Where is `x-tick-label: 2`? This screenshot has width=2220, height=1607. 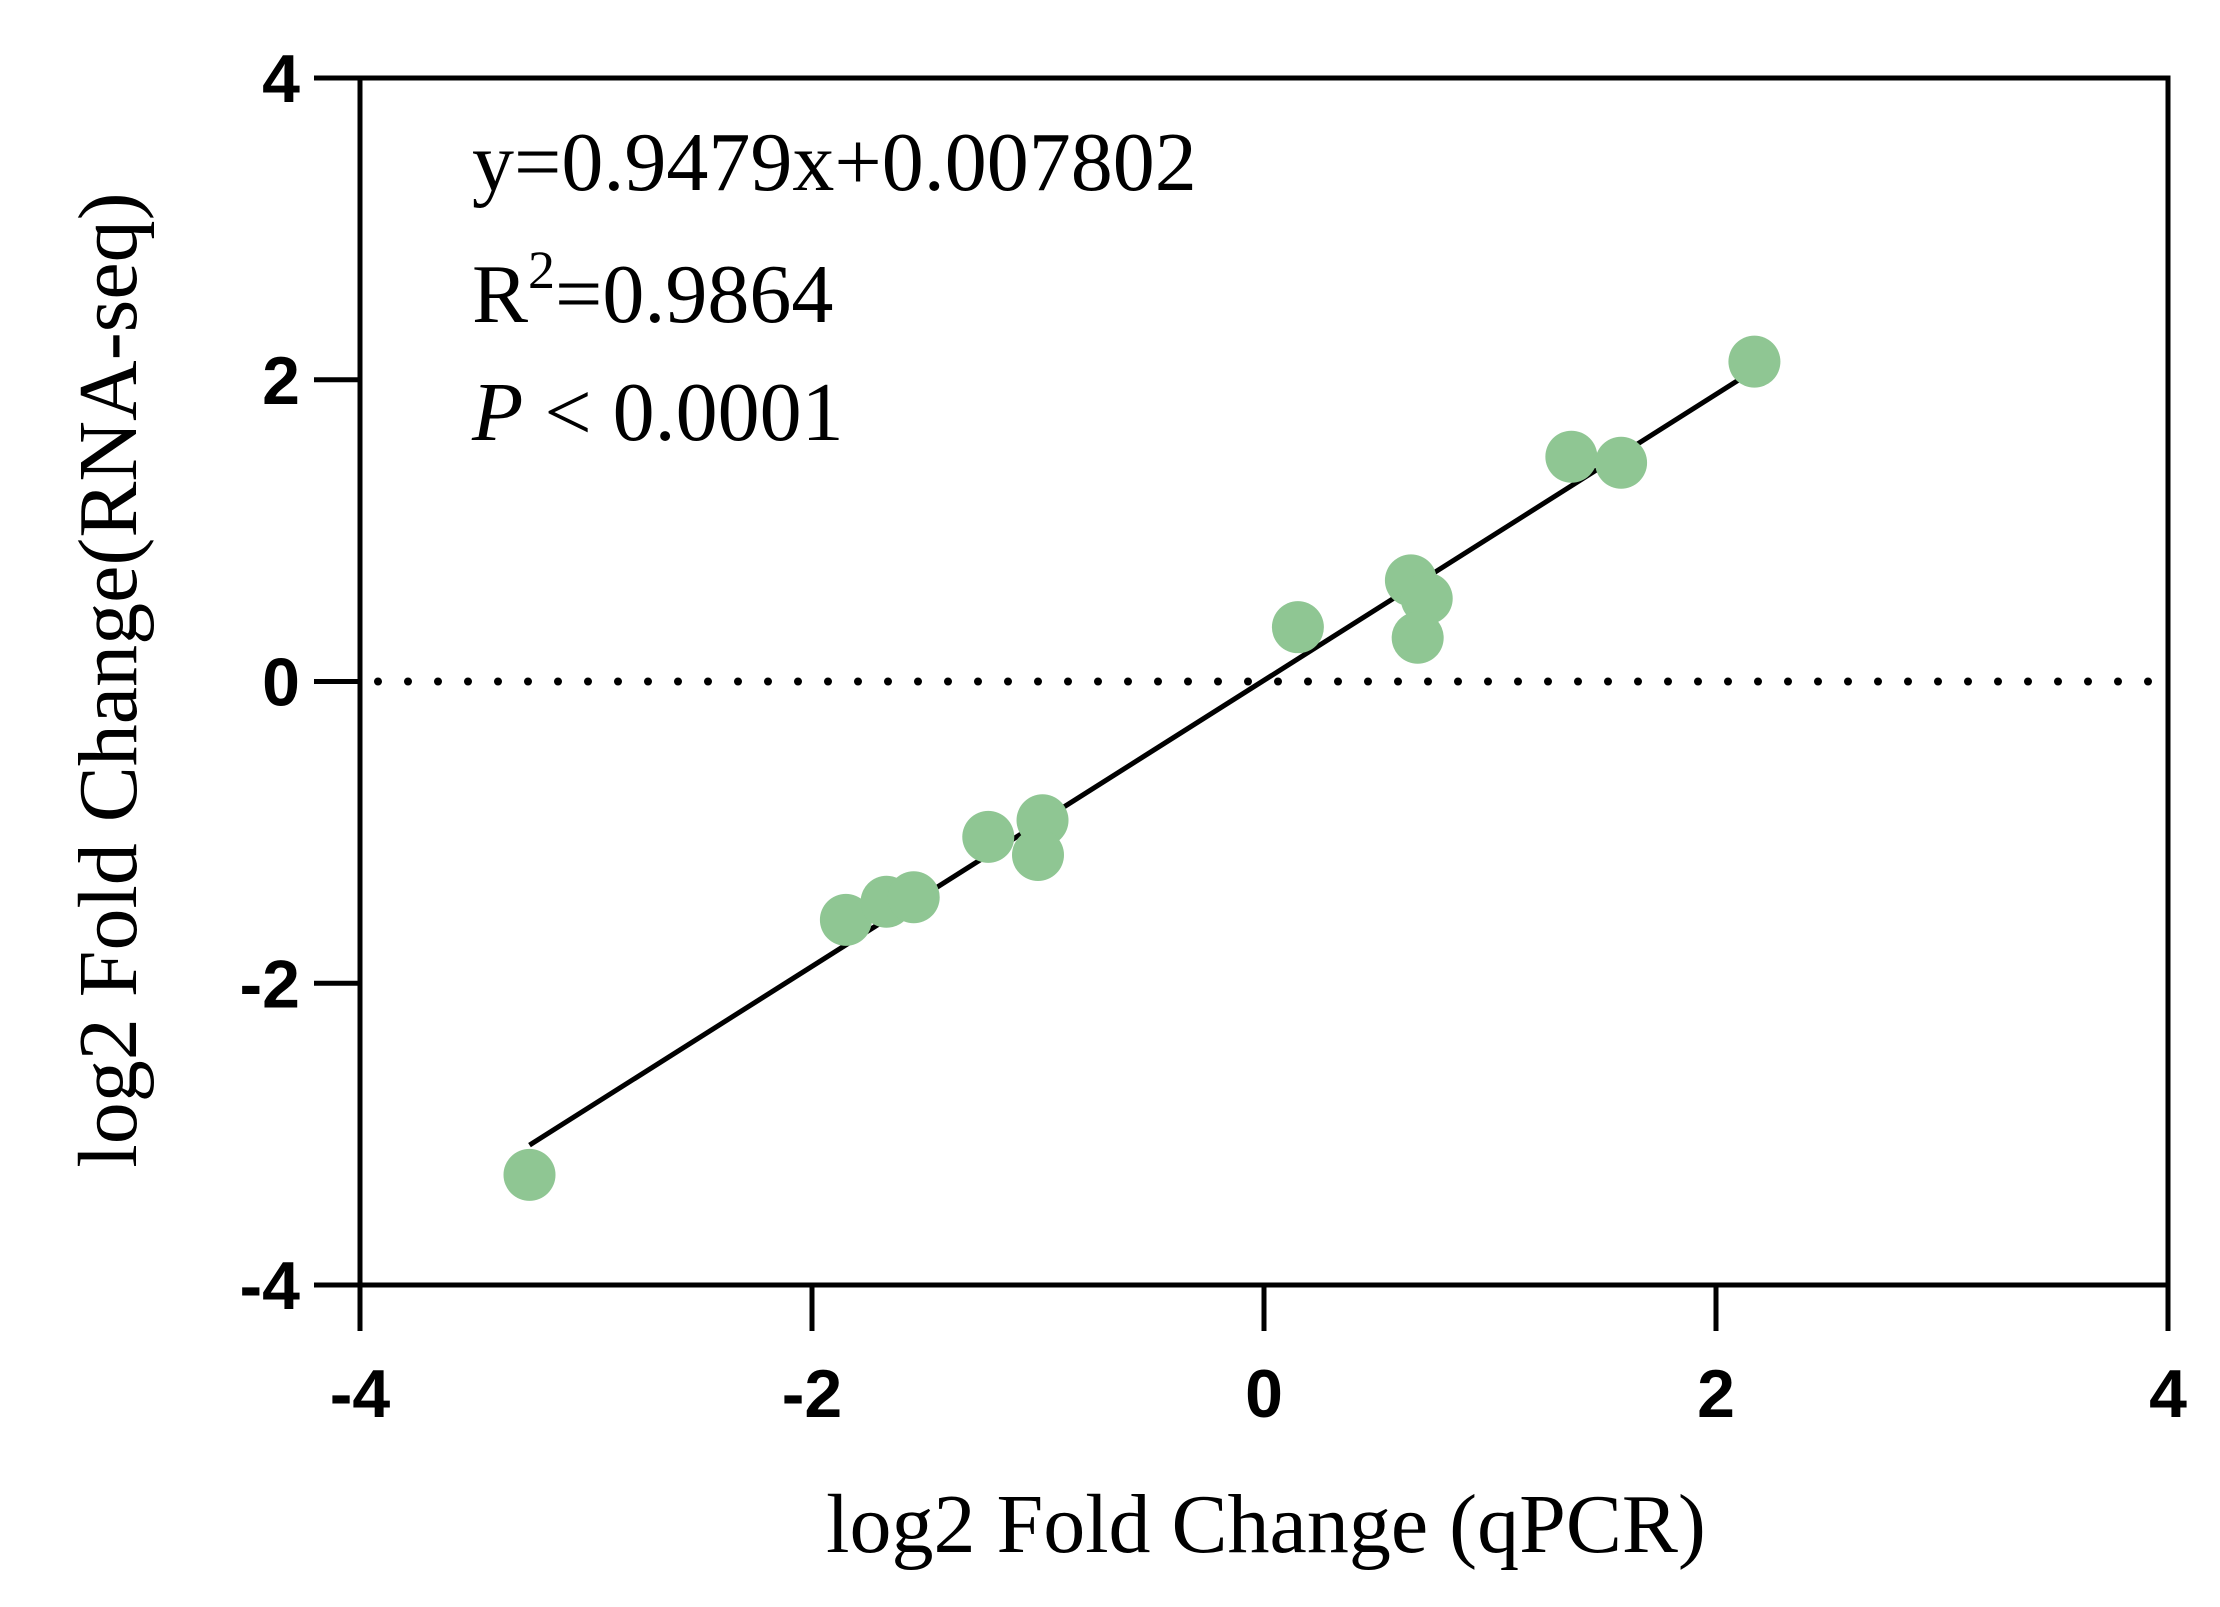 x-tick-label: 2 is located at coordinates (1716, 1394).